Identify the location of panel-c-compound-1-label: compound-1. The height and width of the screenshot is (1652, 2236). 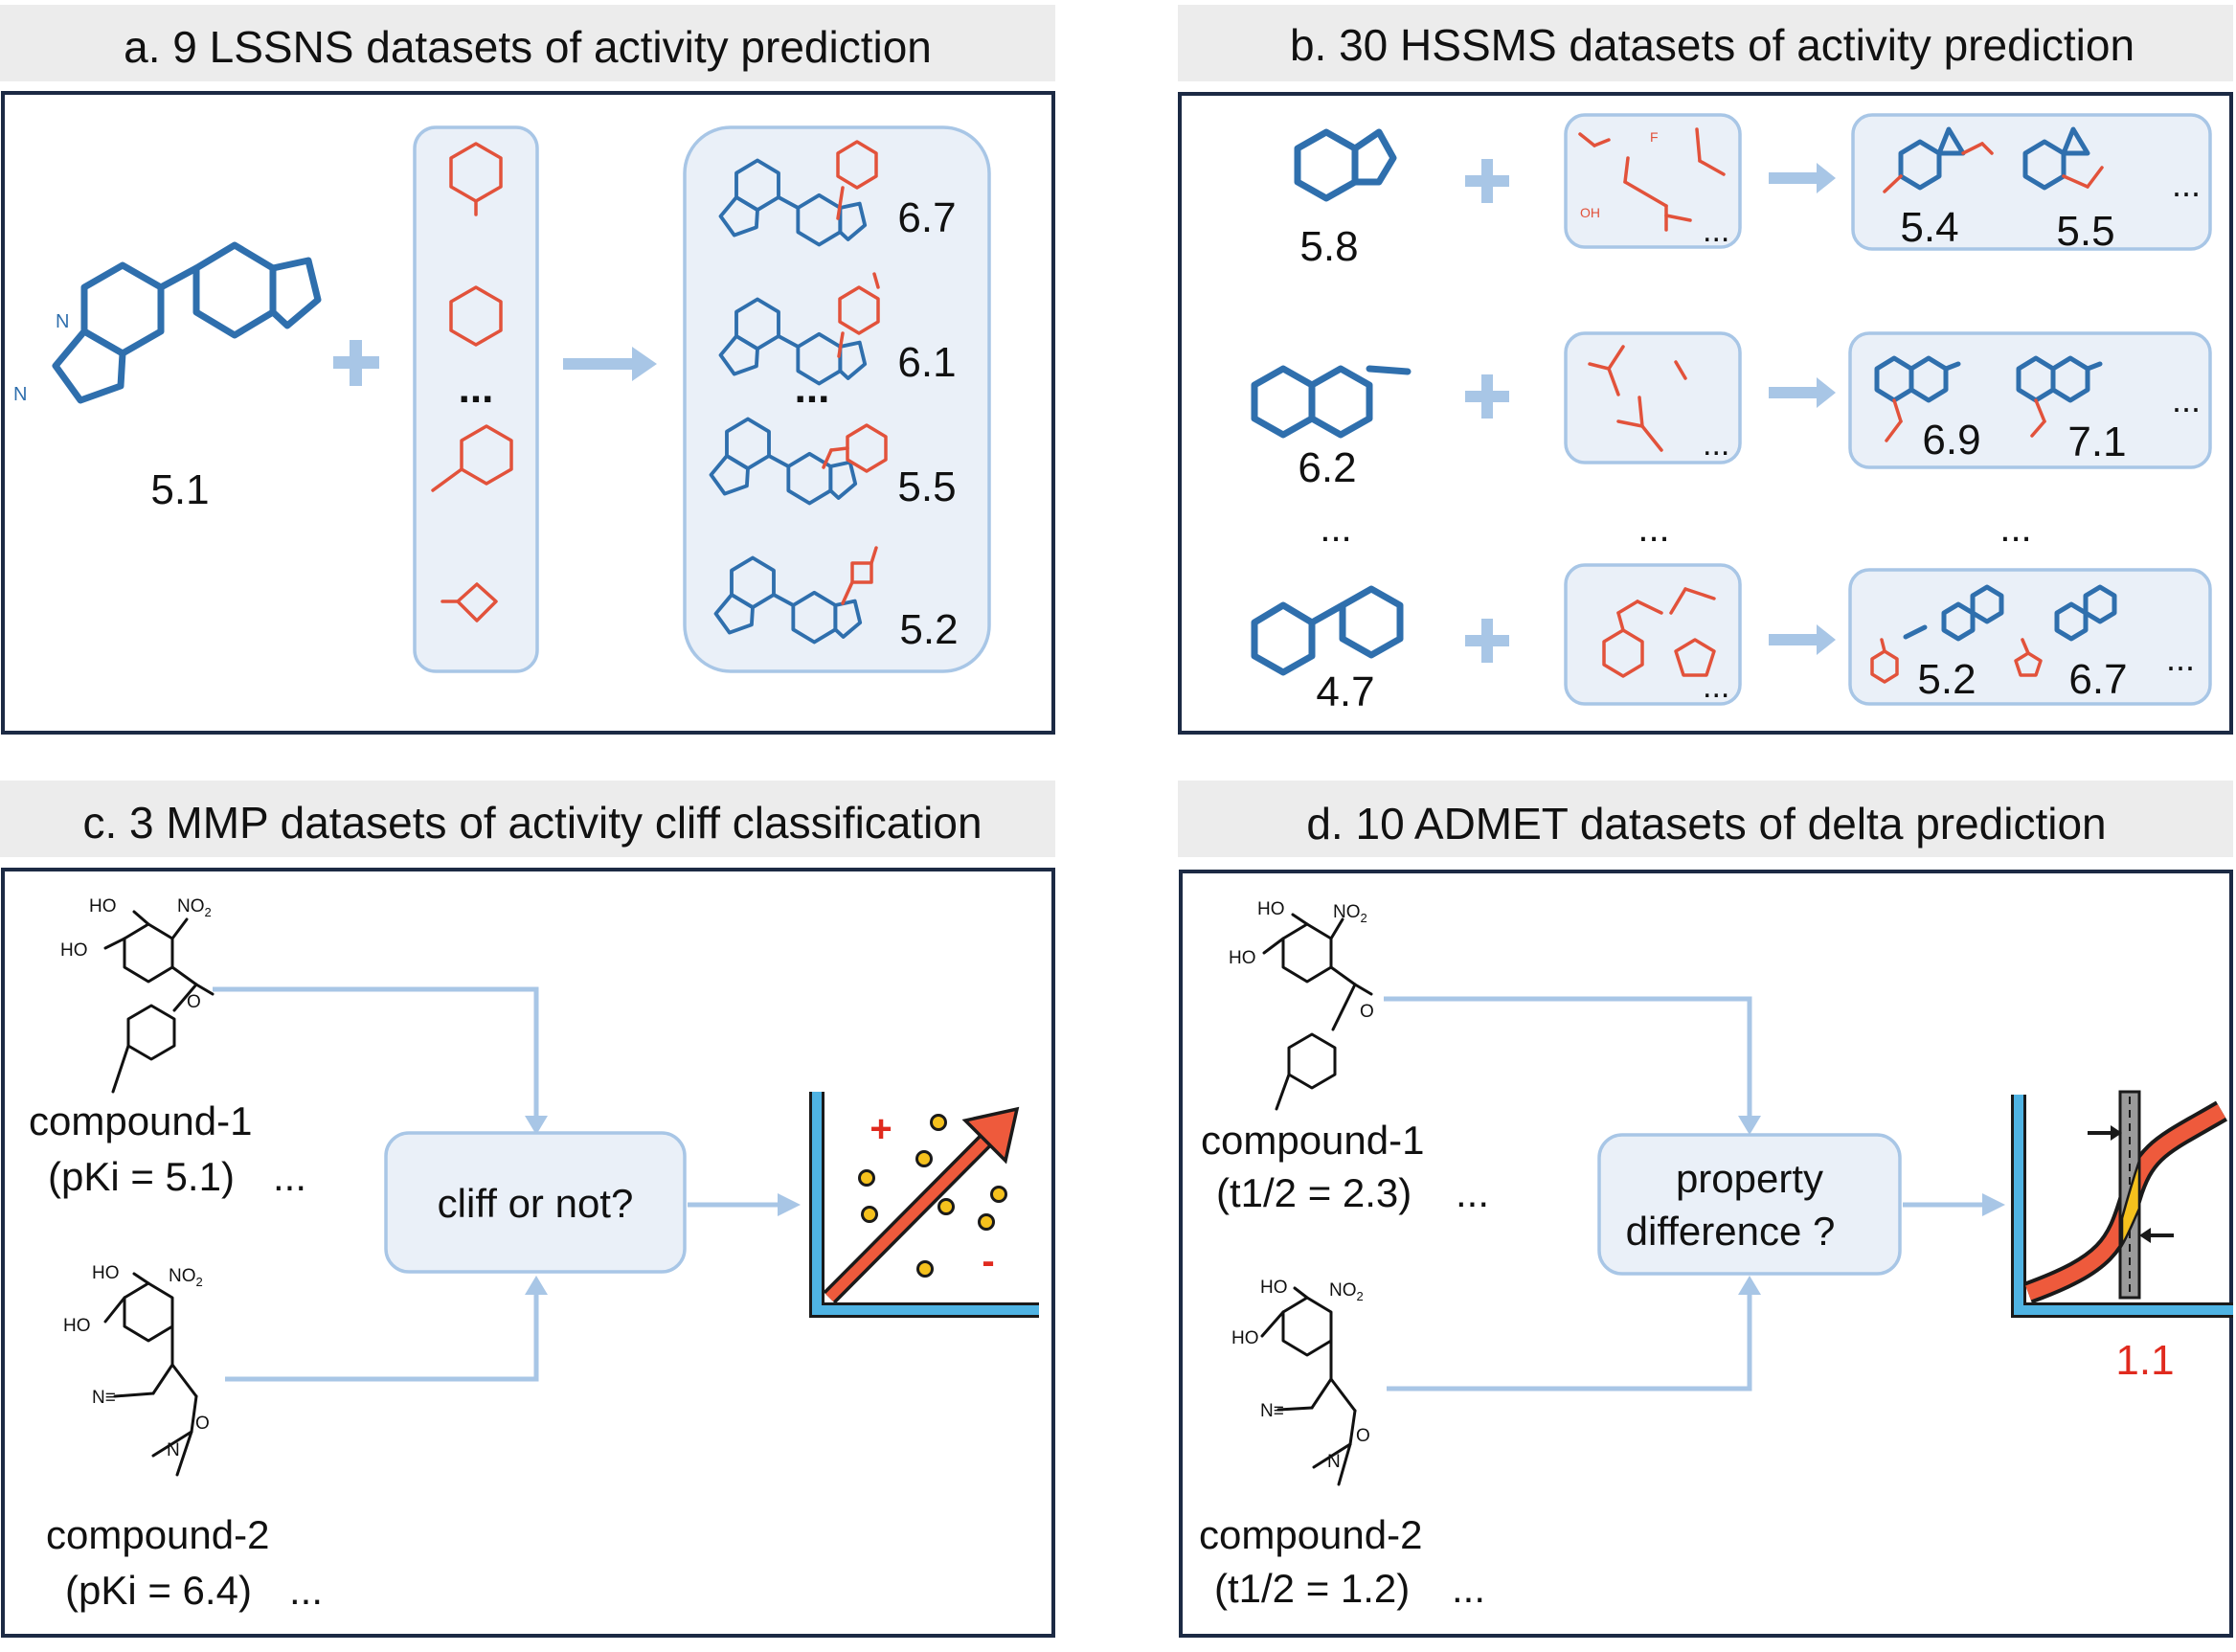
(141, 1120).